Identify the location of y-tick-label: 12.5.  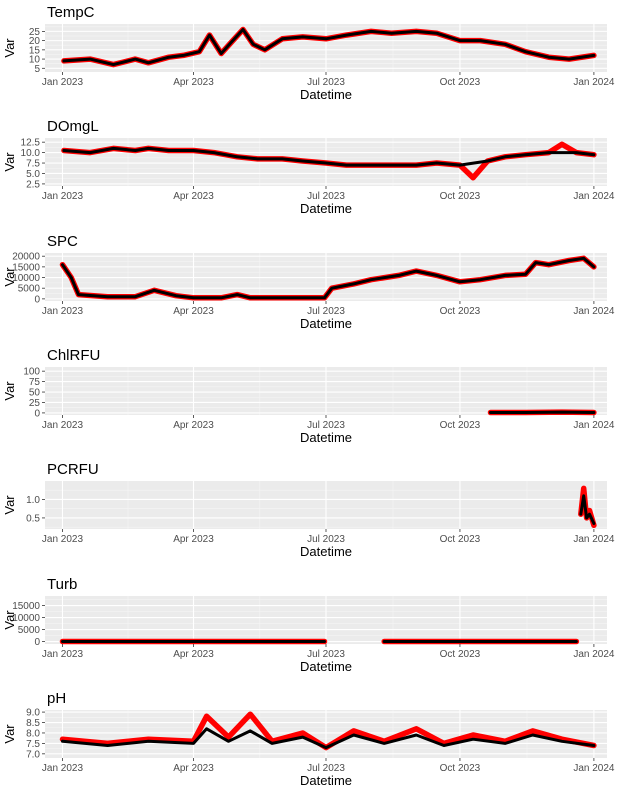
(31, 143).